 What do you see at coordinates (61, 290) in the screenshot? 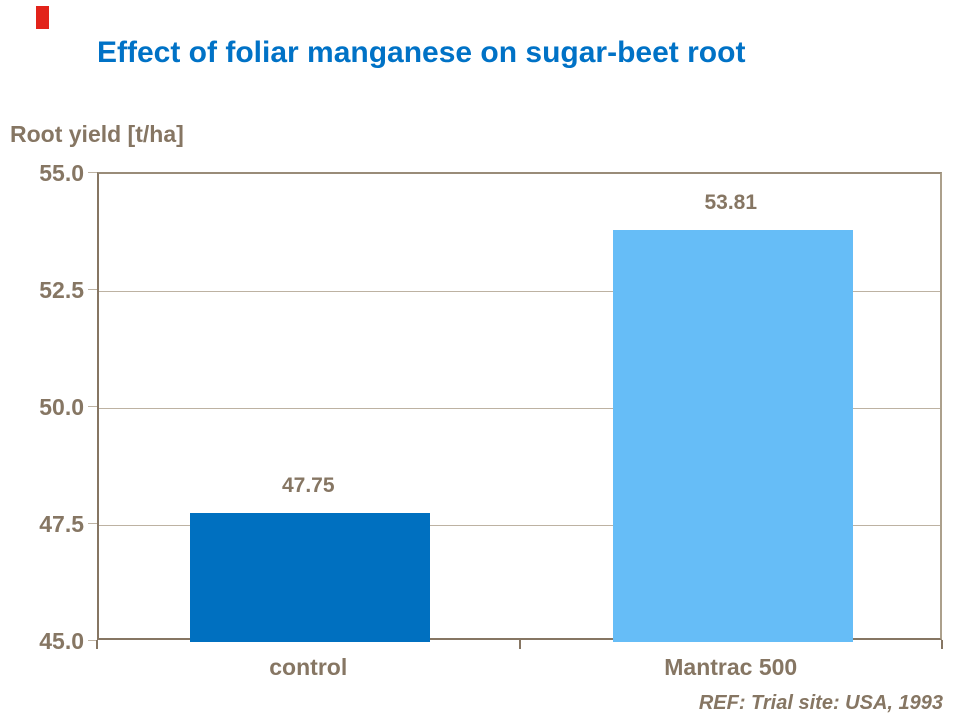
I see `y-tick-label: 52.5` at bounding box center [61, 290].